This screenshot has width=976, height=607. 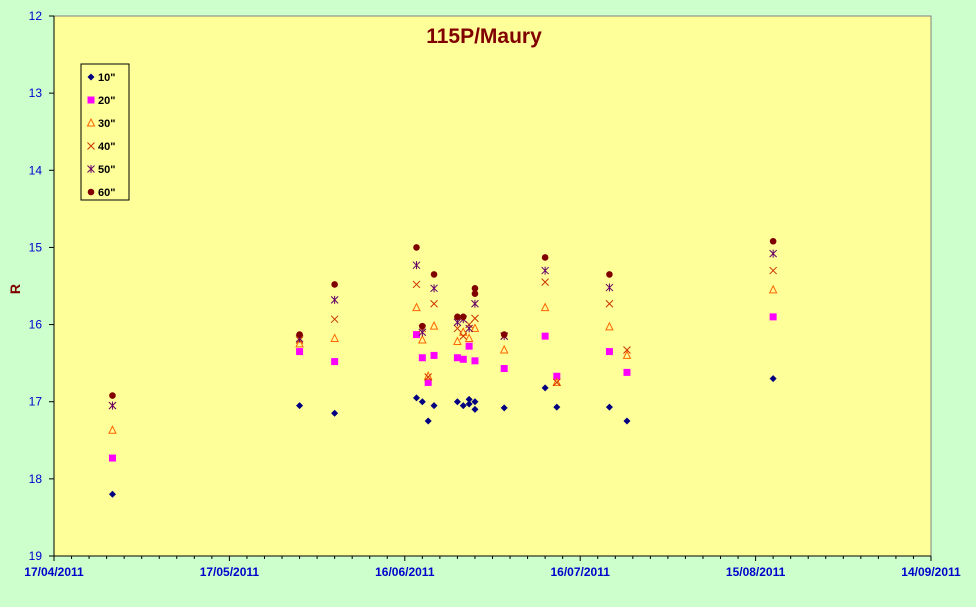 I want to click on x-tick-label: 17/05/2011, so click(x=230, y=572).